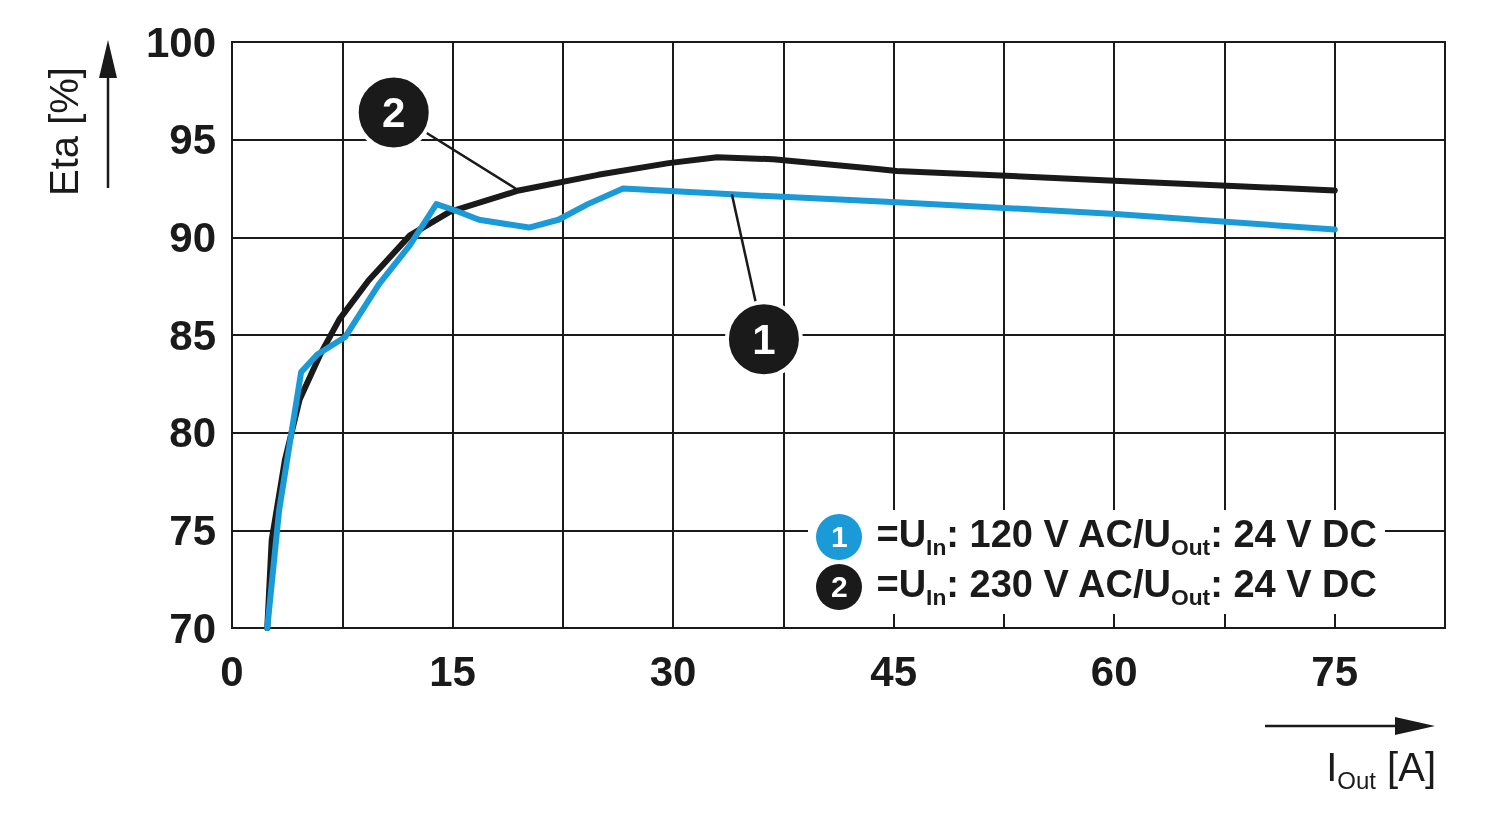 The width and height of the screenshot is (1500, 821). Describe the element at coordinates (1126, 537) in the screenshot. I see `legend-label: =U$_{In}$: 120 V AC/U$_{Out}$: 24 V DC` at that location.